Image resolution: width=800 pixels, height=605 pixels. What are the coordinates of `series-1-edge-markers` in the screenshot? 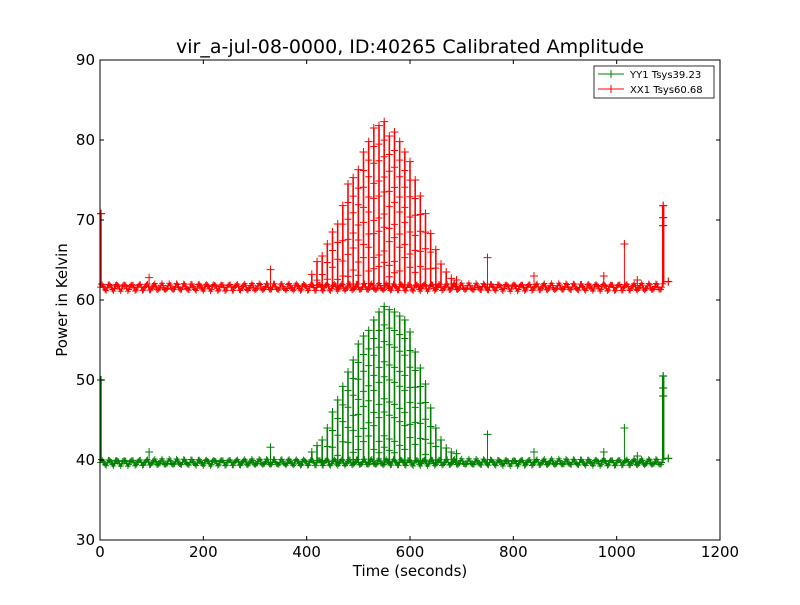 It's located at (385, 243).